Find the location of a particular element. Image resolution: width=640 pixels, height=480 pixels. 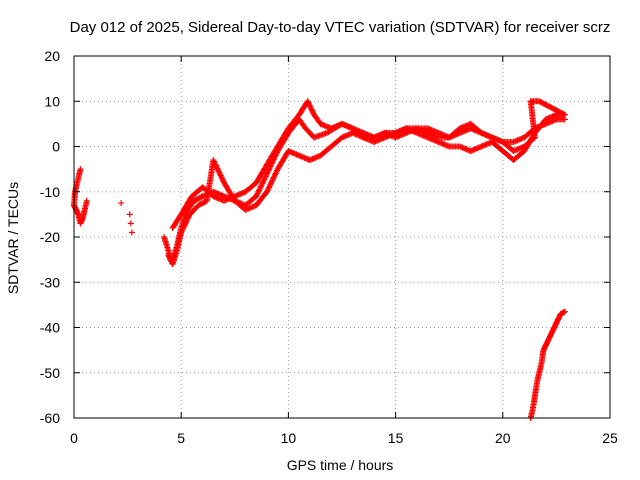

x-tick-label: 0 is located at coordinates (74, 438).